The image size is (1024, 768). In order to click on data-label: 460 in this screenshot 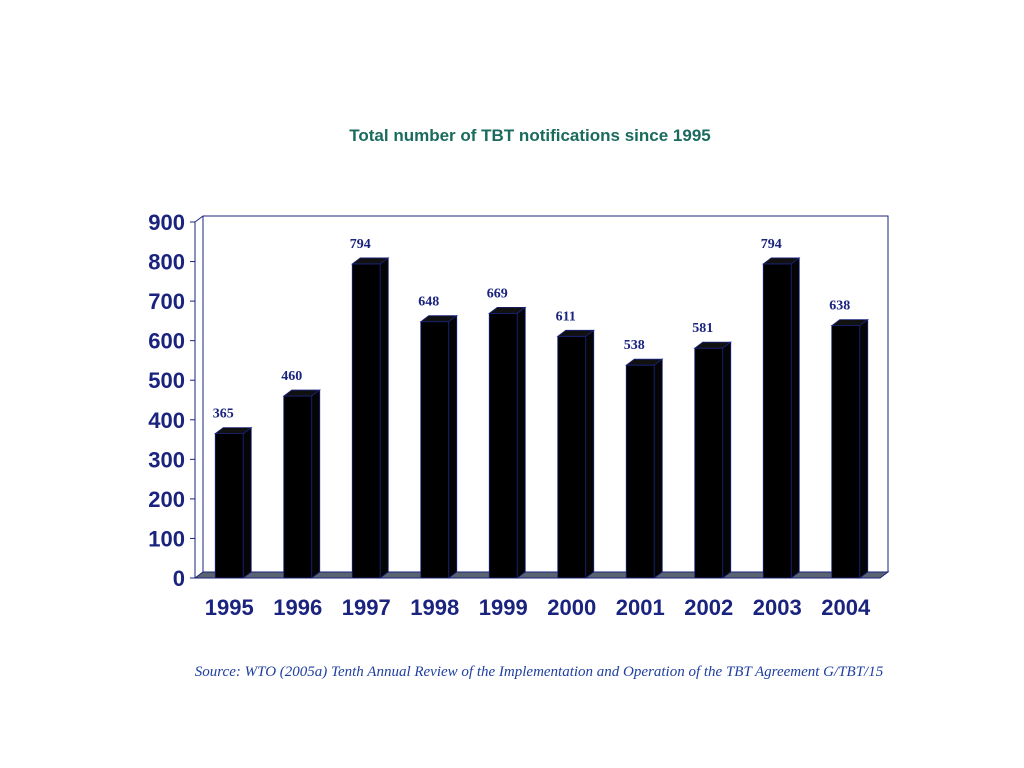, I will do `click(291, 376)`.